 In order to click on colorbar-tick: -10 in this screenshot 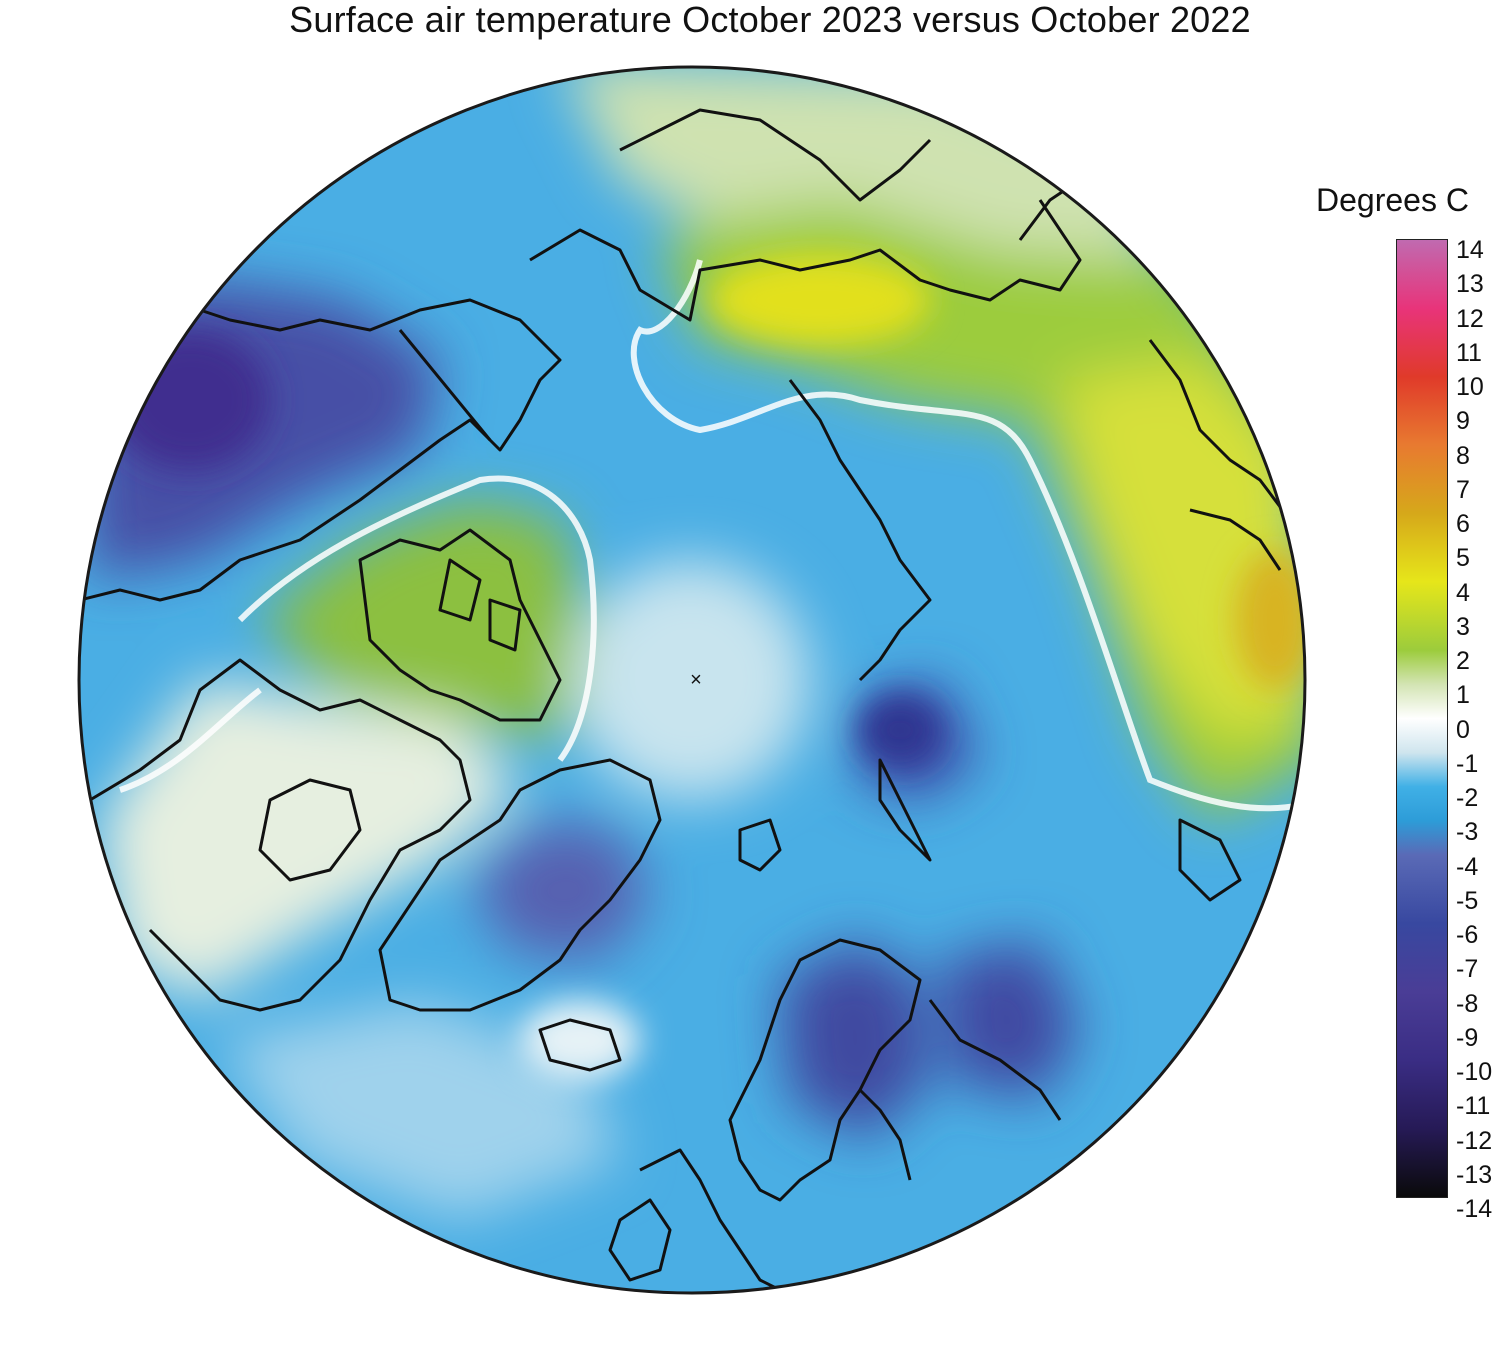, I will do `click(1474, 1072)`.